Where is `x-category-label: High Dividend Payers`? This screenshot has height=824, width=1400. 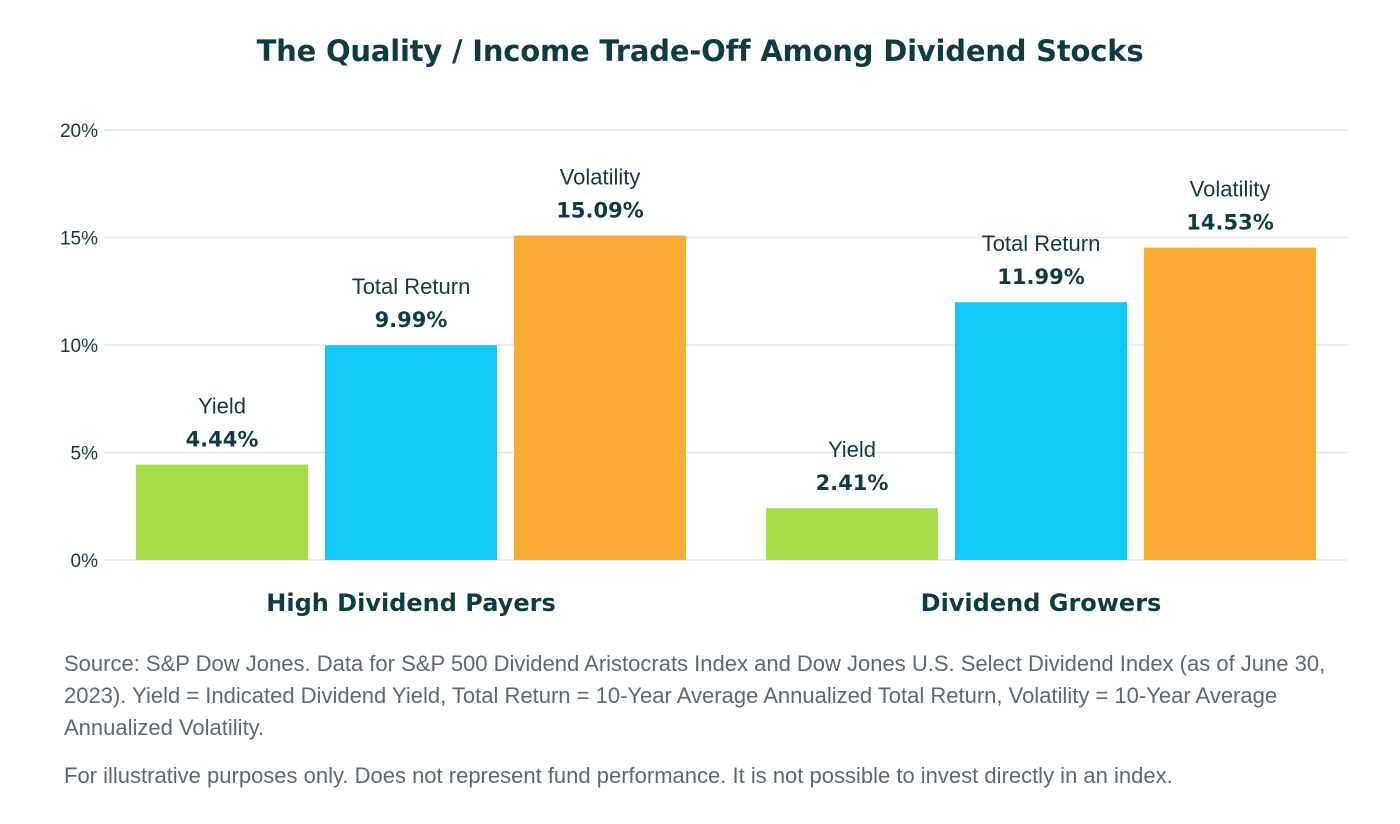 x-category-label: High Dividend Payers is located at coordinates (410, 603).